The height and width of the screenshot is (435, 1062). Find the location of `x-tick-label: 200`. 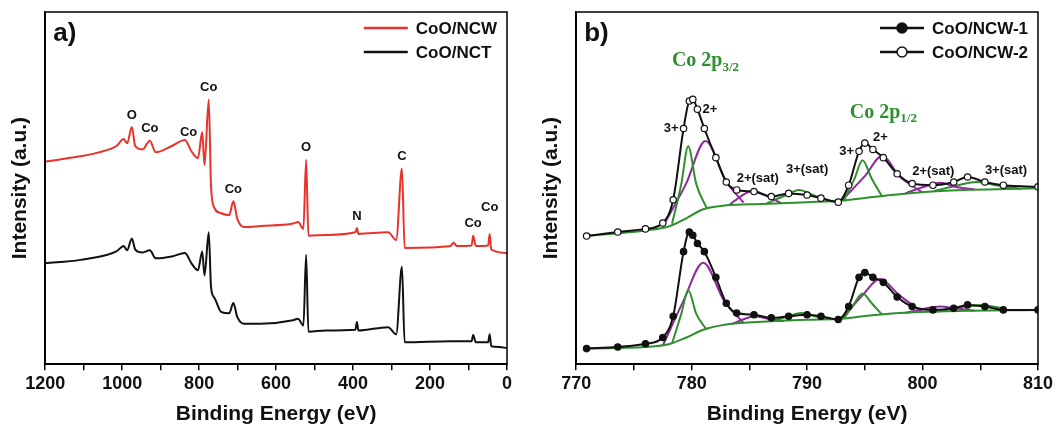

x-tick-label: 200 is located at coordinates (430, 382).